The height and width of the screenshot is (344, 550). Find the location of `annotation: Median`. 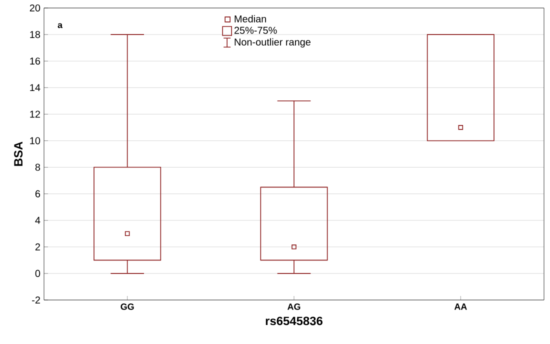

annotation: Median is located at coordinates (250, 18).